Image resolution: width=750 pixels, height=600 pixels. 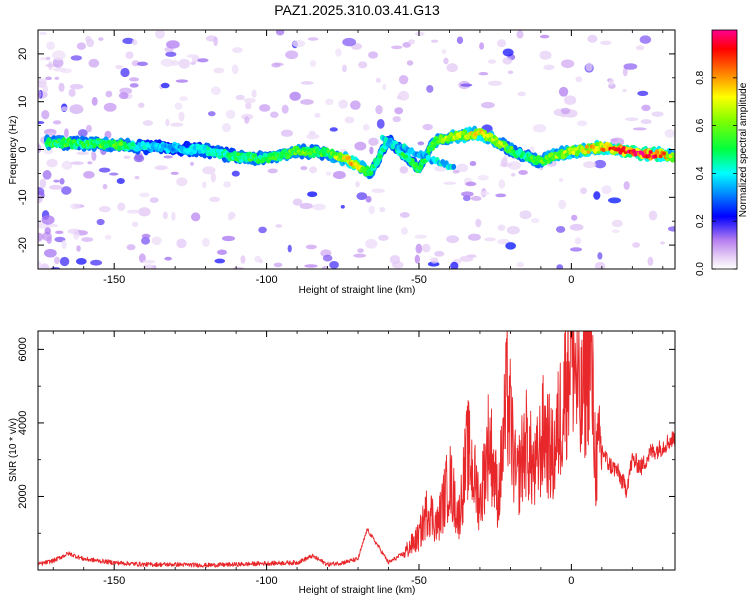 What do you see at coordinates (23, 149) in the screenshot?
I see `spectrogram-ytick-label: 0` at bounding box center [23, 149].